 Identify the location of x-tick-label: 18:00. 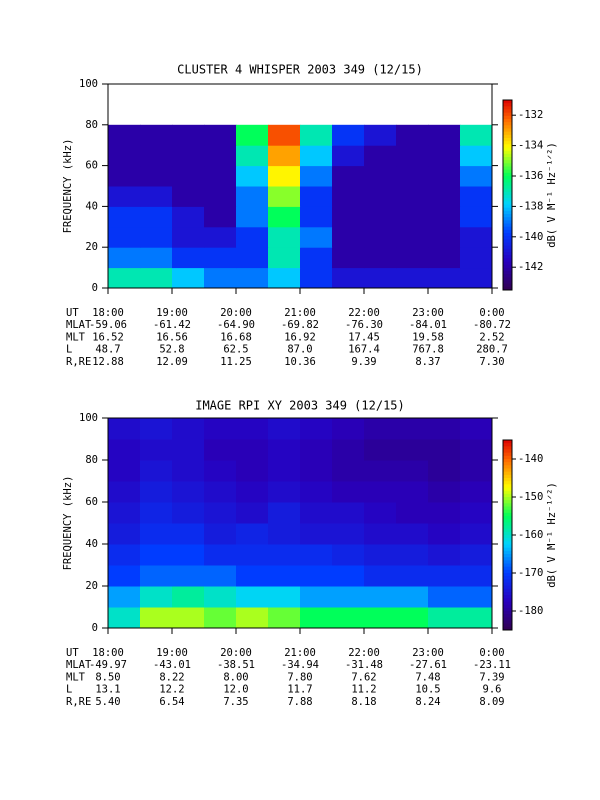
(108, 313).